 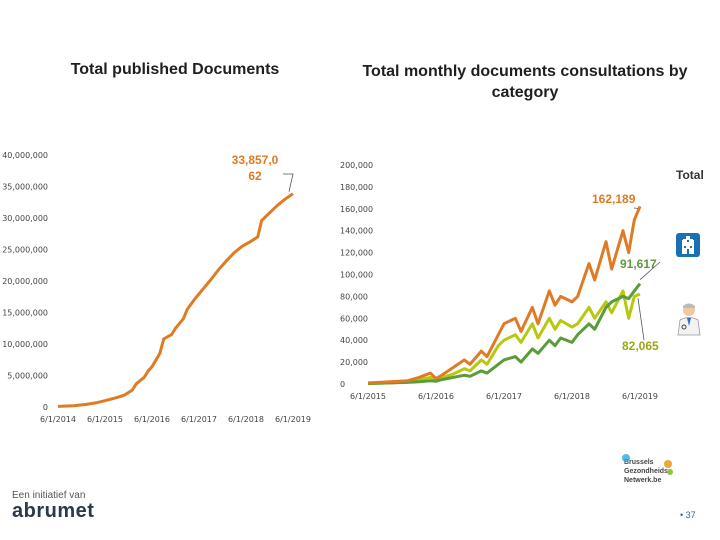 What do you see at coordinates (25, 313) in the screenshot?
I see `left-ytick-label: 15,000,000` at bounding box center [25, 313].